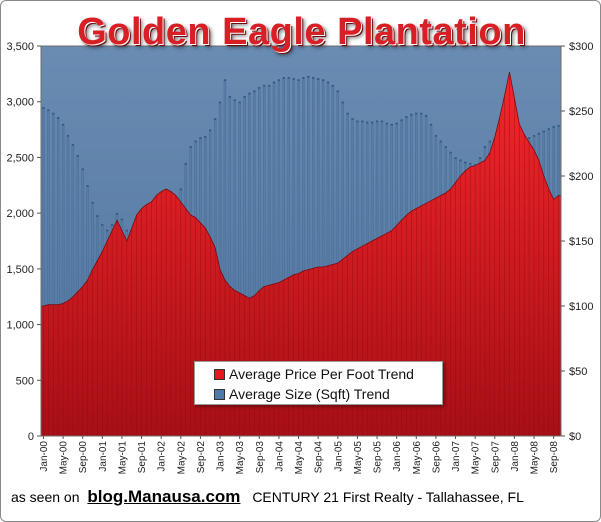 This screenshot has width=601, height=522. I want to click on x-axis-tick: Jan-01, so click(103, 456).